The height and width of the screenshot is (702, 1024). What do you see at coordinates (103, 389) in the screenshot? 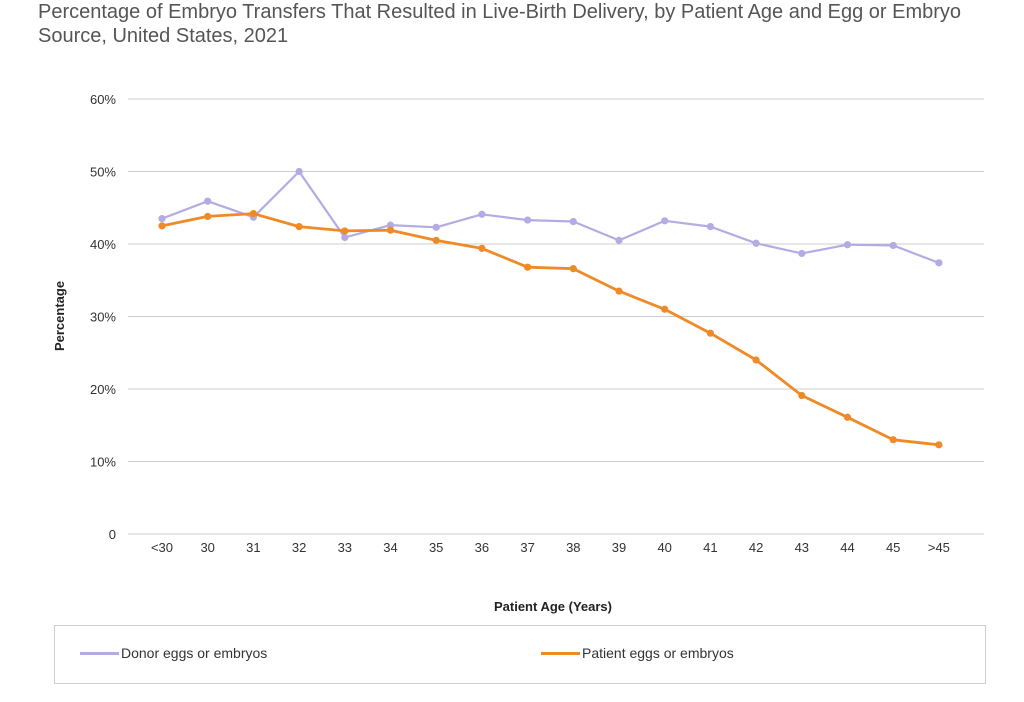
I see `y-tick-label: 20%` at bounding box center [103, 389].